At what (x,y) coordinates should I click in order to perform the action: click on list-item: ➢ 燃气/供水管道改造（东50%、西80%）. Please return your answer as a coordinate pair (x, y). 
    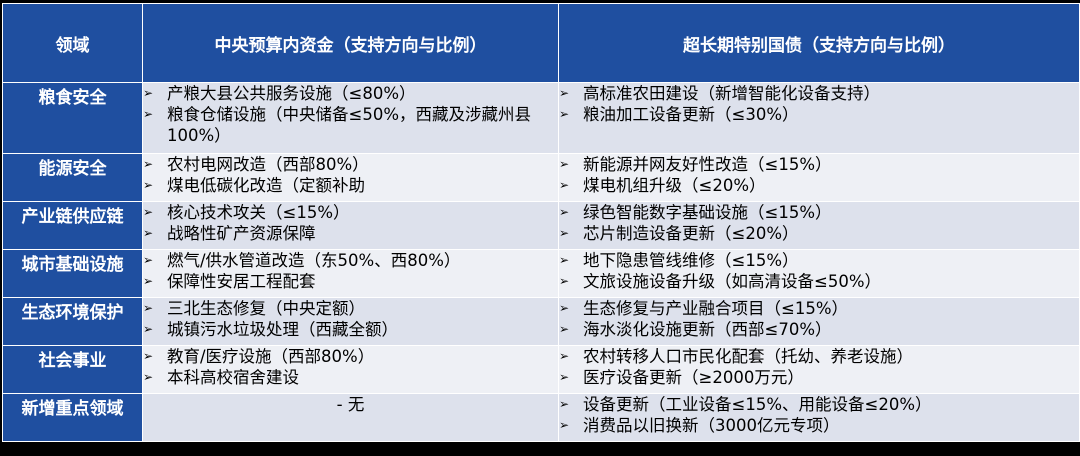
    Looking at the image, I should click on (302, 260).